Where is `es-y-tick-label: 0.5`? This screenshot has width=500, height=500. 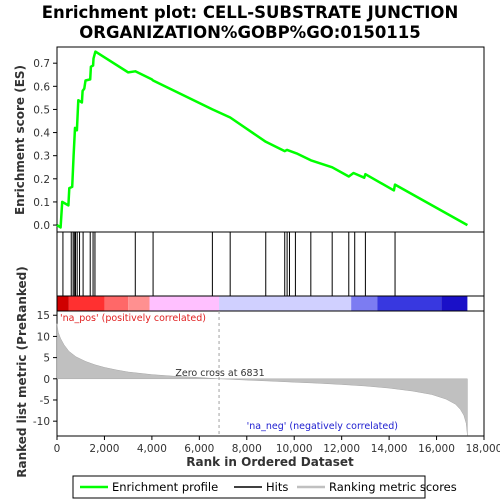 es-y-tick-label: 0.5 is located at coordinates (41, 110).